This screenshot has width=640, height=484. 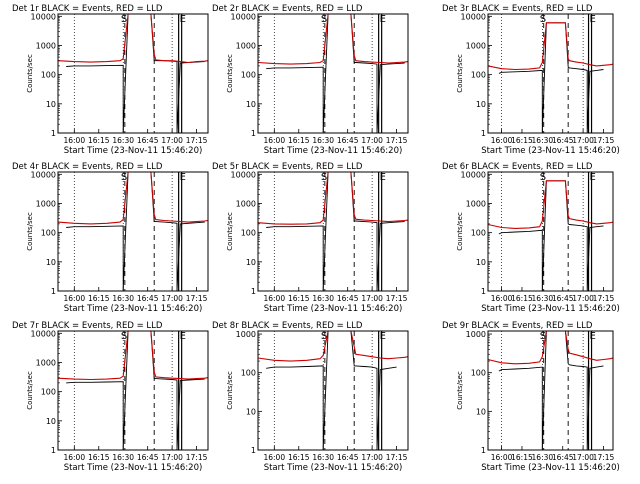 What do you see at coordinates (287, 326) in the screenshot?
I see `panel-title: Det 8r BLACK = Events, RED = LLD` at bounding box center [287, 326].